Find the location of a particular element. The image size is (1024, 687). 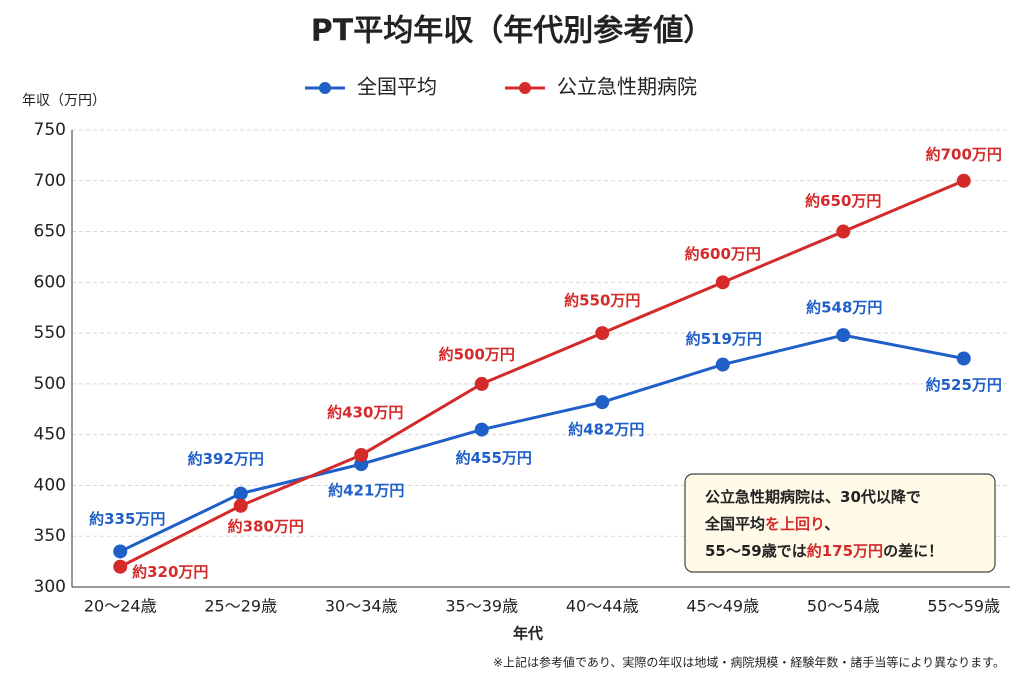

data-label: 約525万円 is located at coordinates (964, 385).